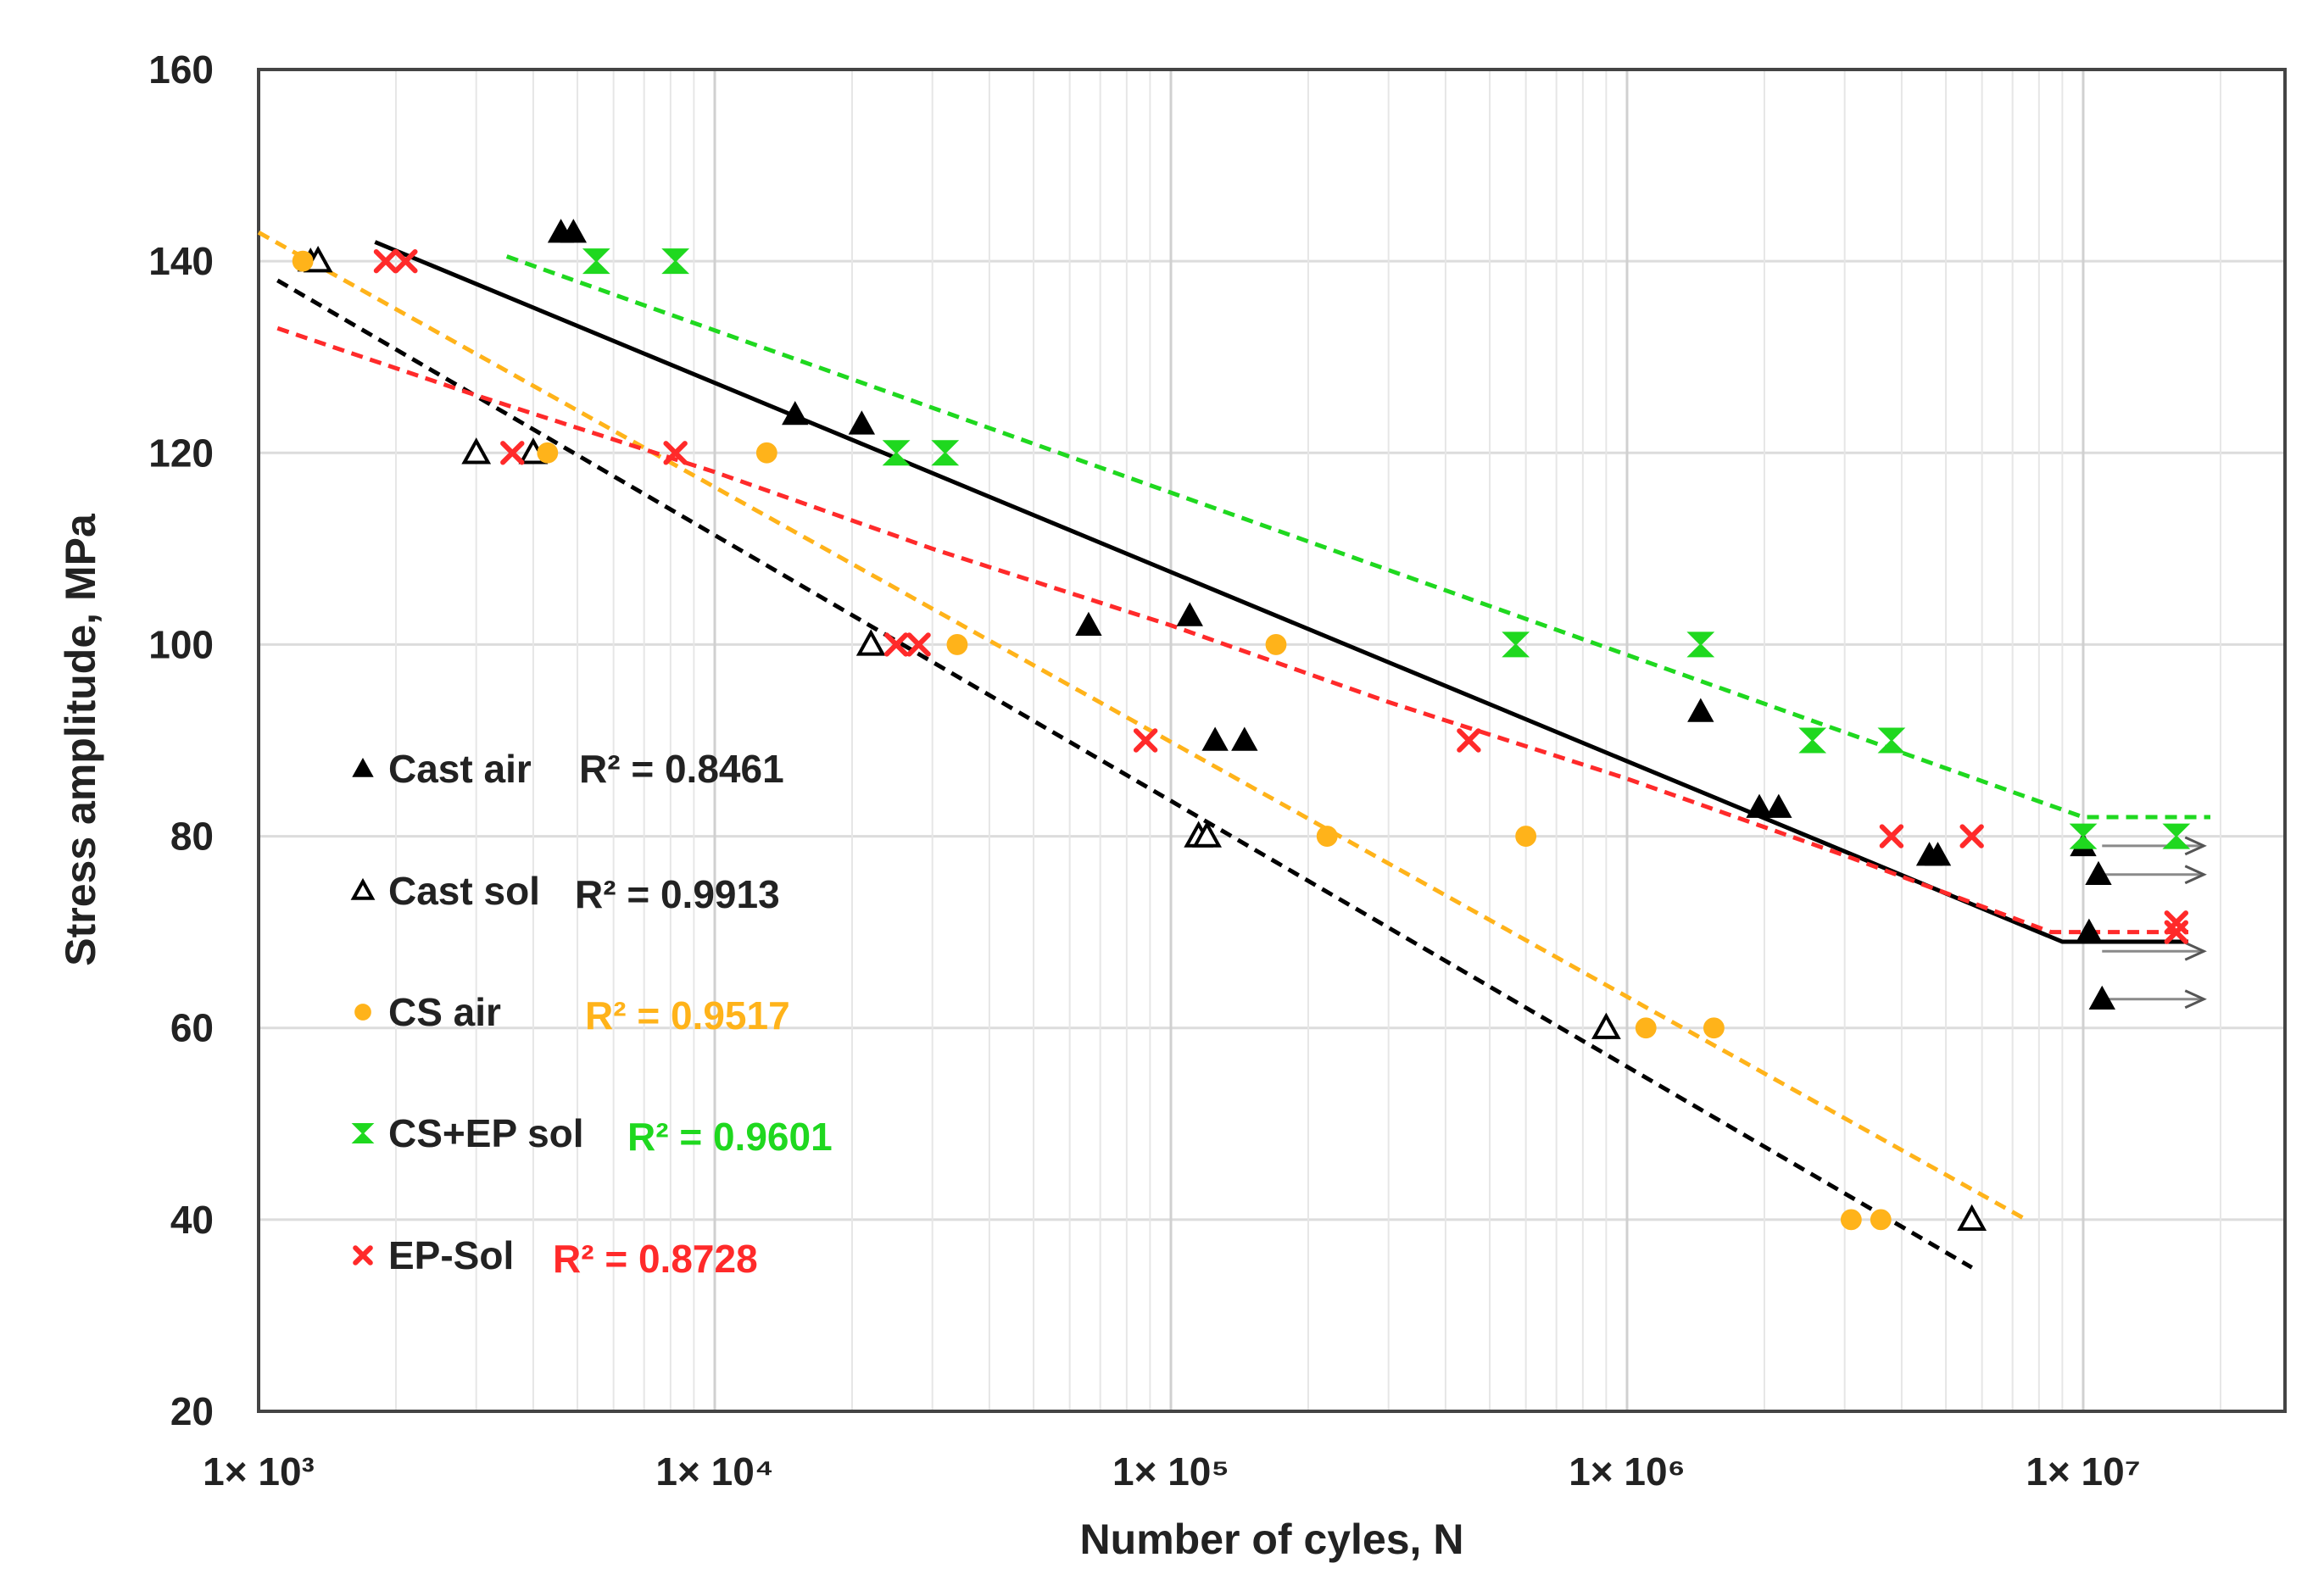 This screenshot has width=2324, height=1591. I want to click on y-tick-label: 20, so click(192, 1411).